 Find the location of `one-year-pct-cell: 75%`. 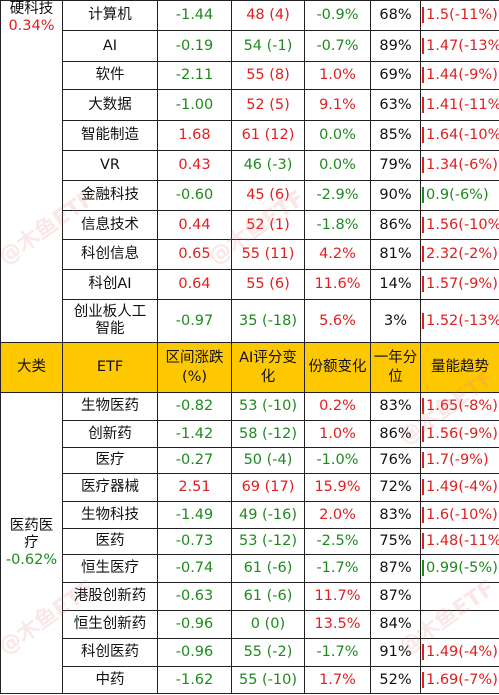

one-year-pct-cell: 75% is located at coordinates (395, 541).